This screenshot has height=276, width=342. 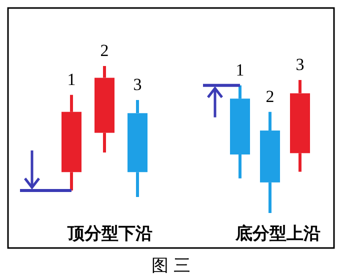 I want to click on text: 图 三, so click(x=171, y=266).